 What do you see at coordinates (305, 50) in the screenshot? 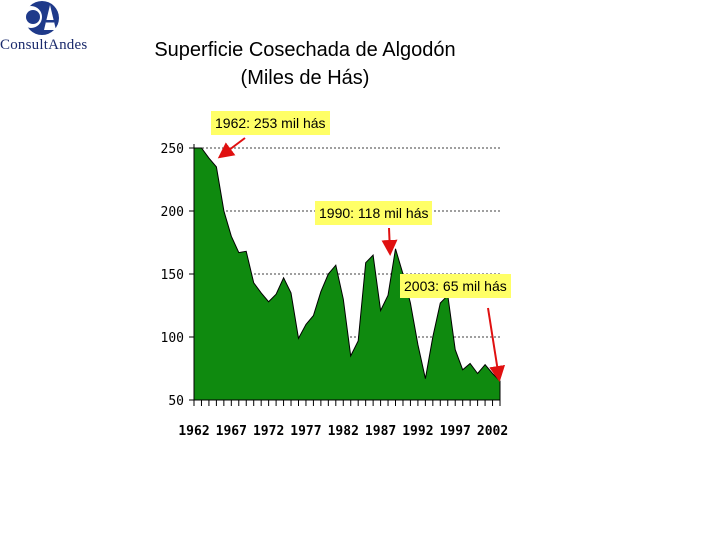
I see `chart-title-line1: Superficie Cosechada de Algodón` at bounding box center [305, 50].